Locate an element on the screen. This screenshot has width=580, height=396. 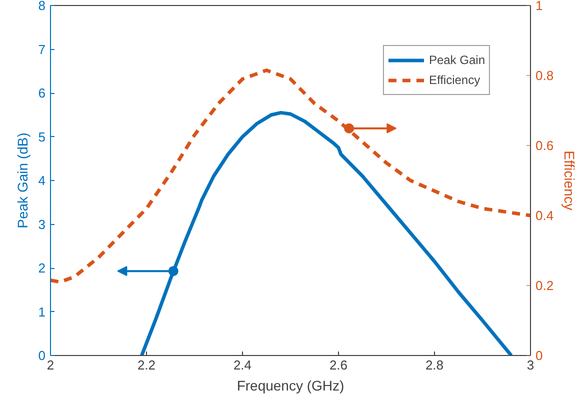
y-tick-label: 7 is located at coordinates (42, 49).